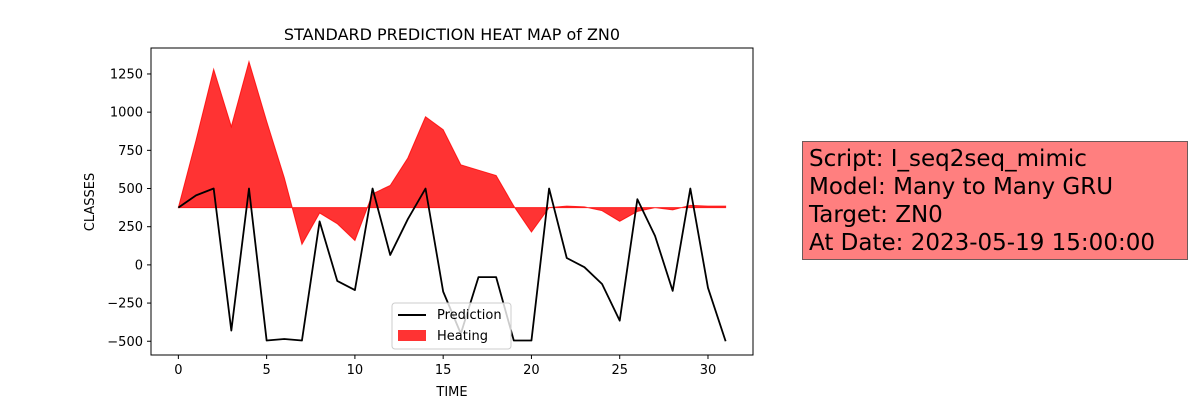  I want to click on info-model: Model: Many to Many GRU, so click(961, 187).